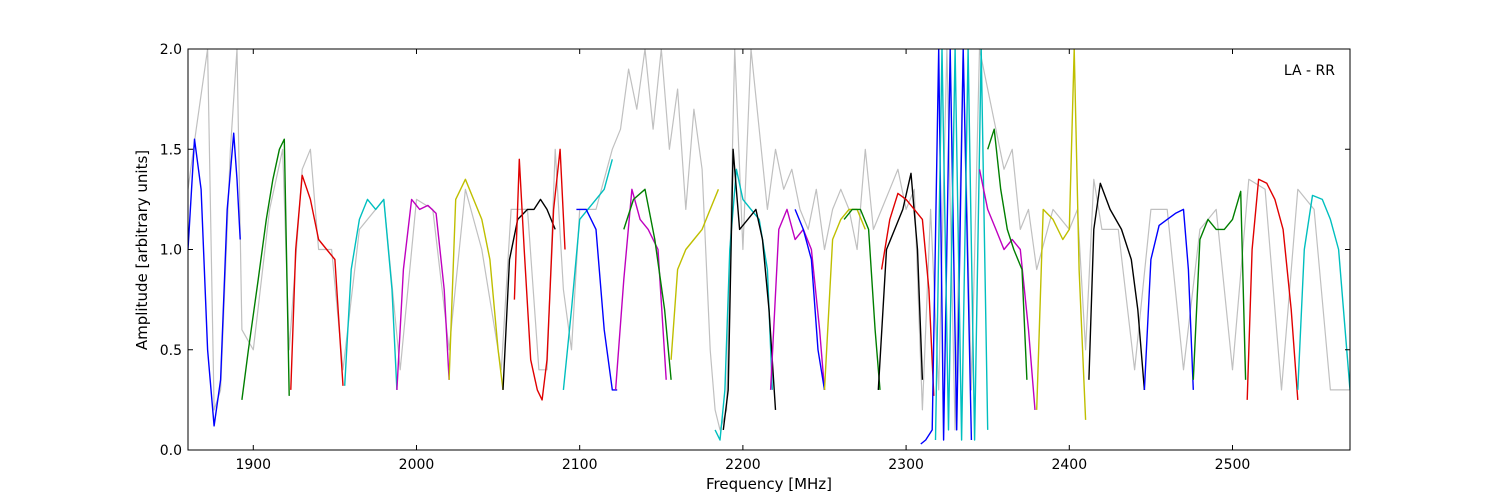 The image size is (1500, 500). What do you see at coordinates (171, 251) in the screenshot?
I see `y-tick-label: 1.0` at bounding box center [171, 251].